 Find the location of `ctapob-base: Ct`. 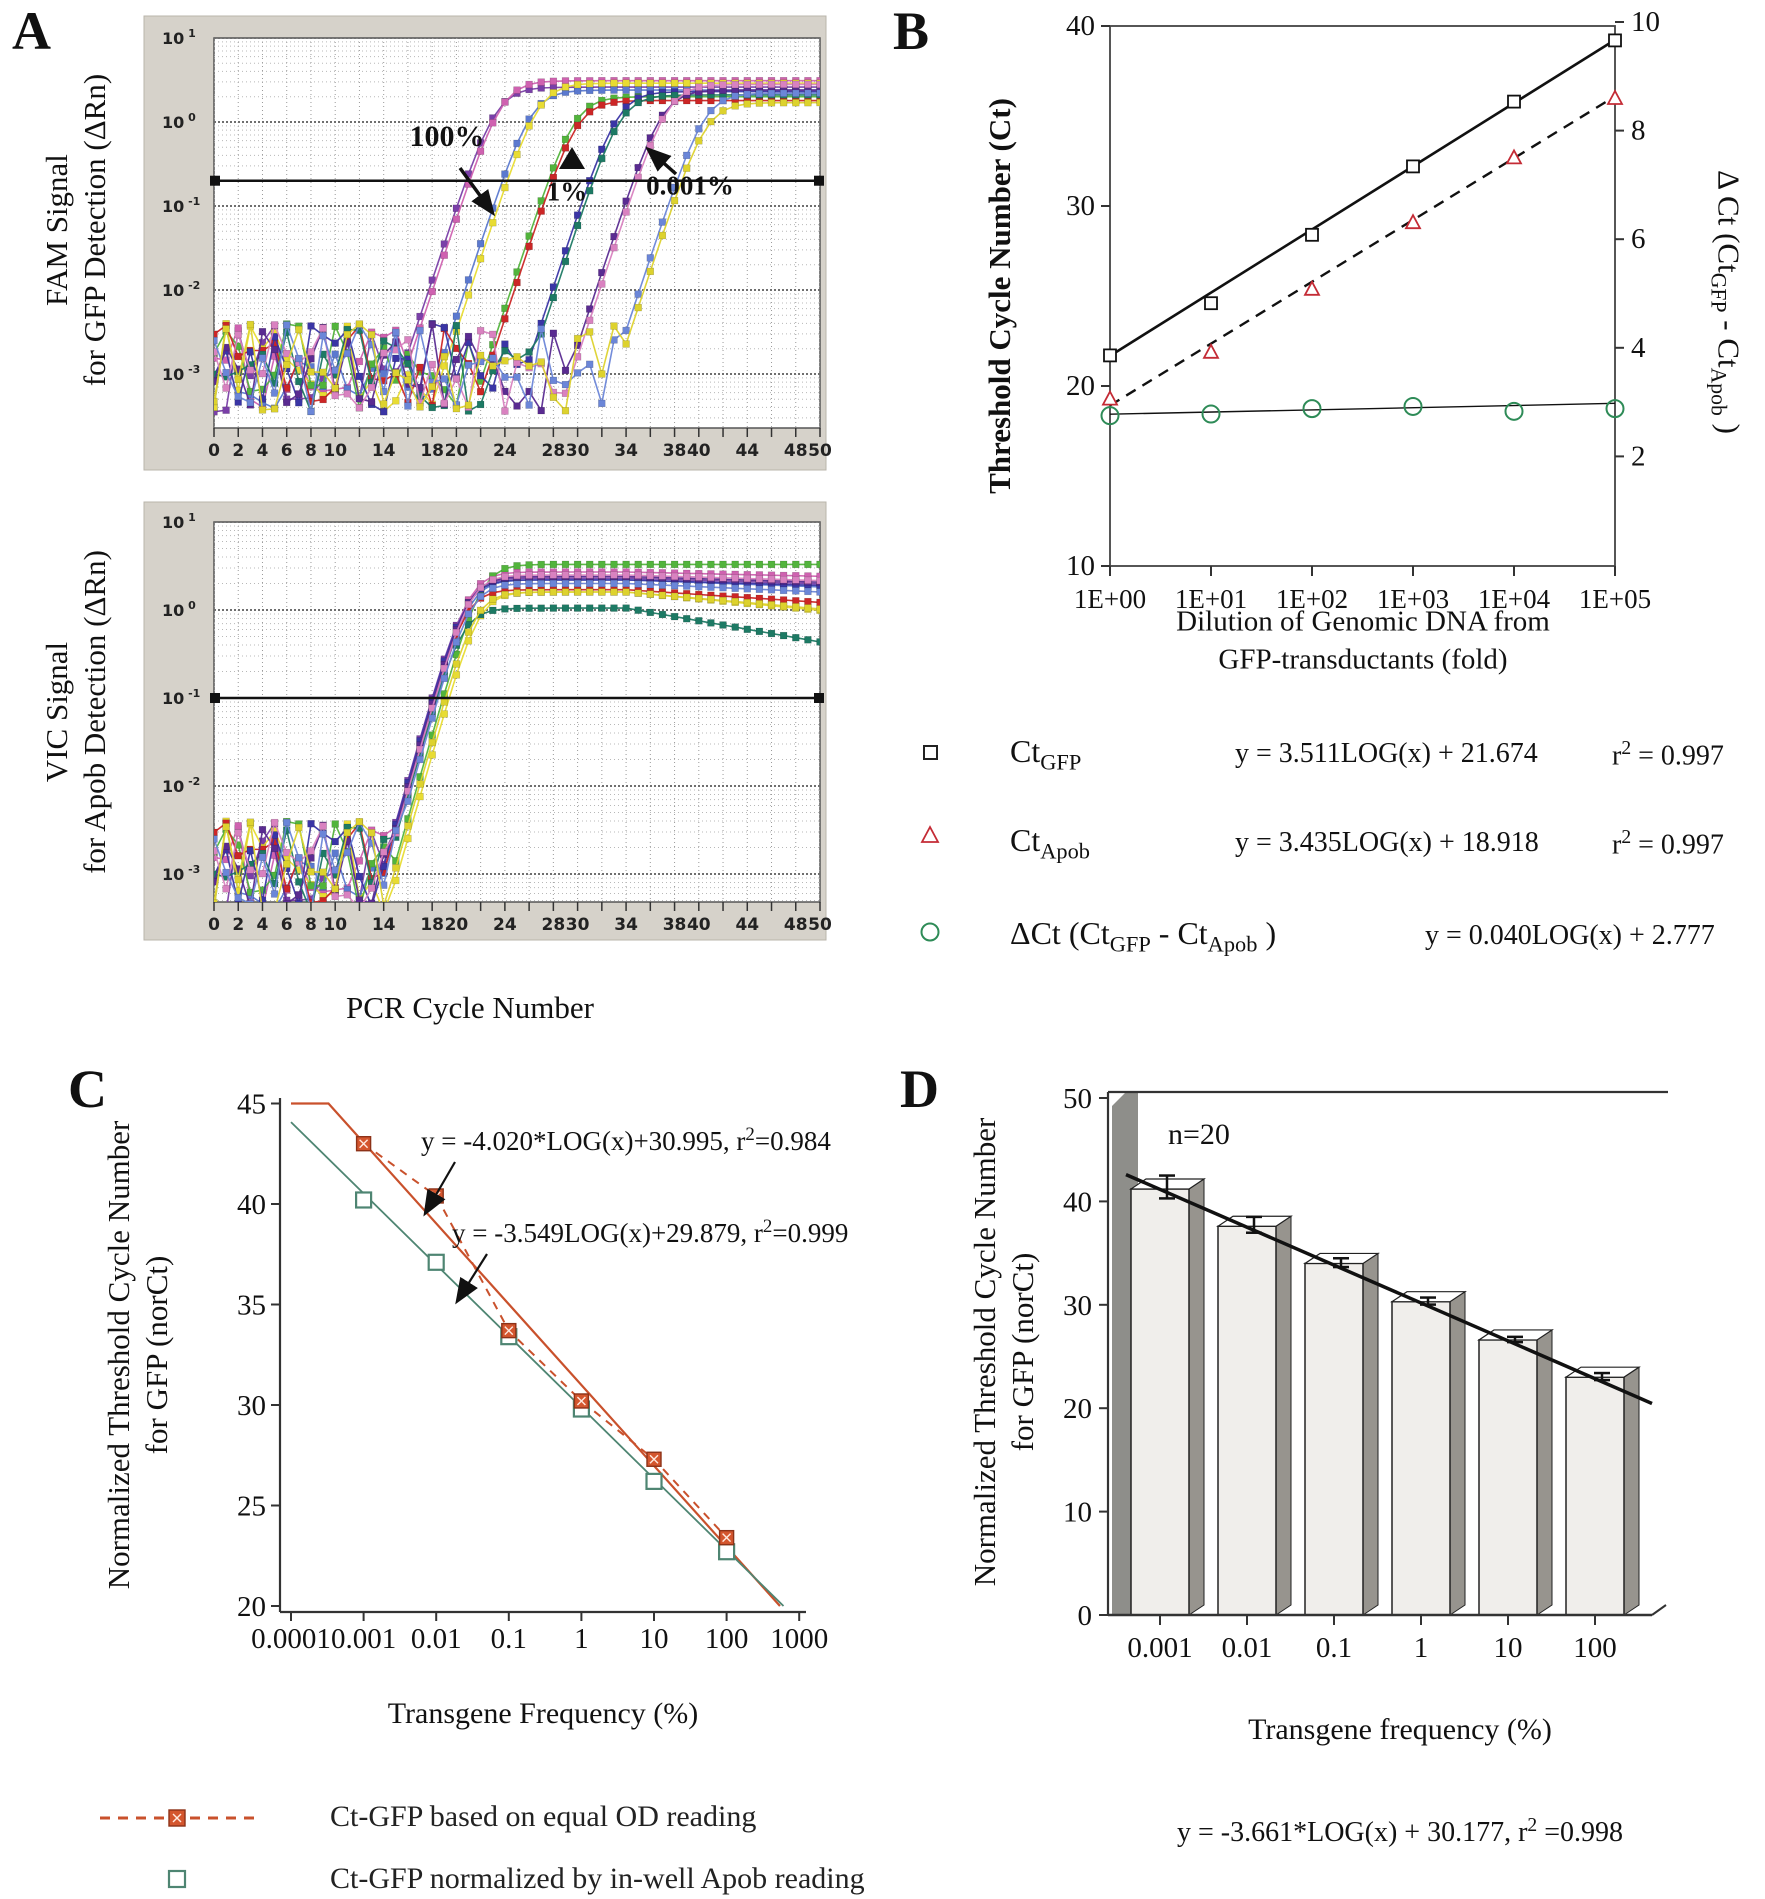

ctapob-base: Ct is located at coordinates (1025, 840).